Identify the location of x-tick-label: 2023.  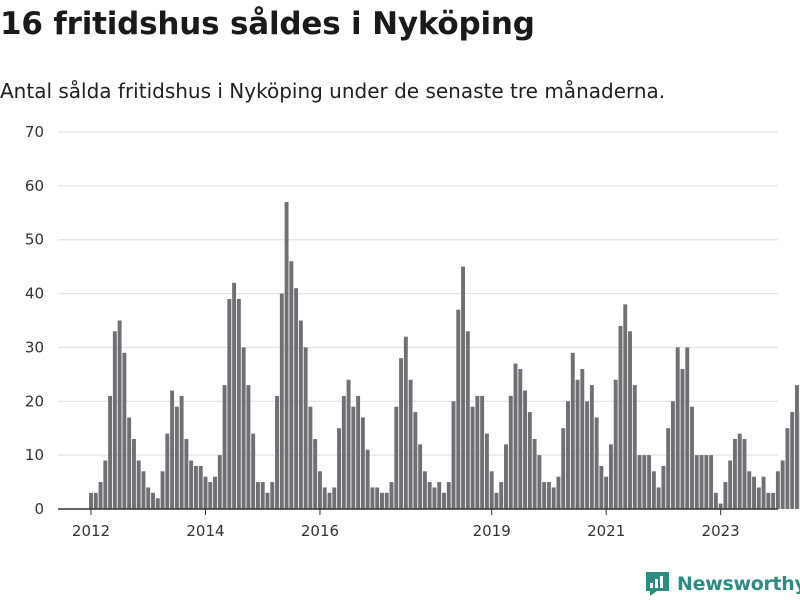
(721, 531).